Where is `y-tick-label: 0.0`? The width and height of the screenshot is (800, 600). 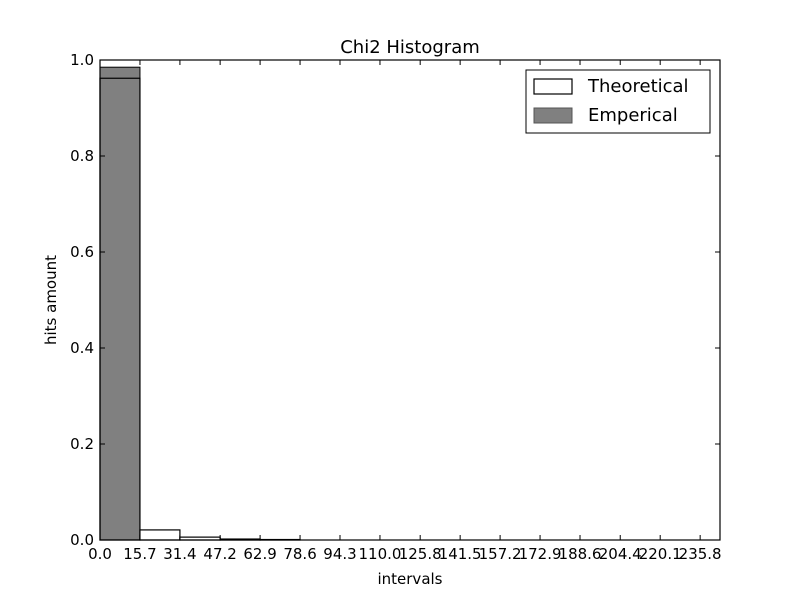 y-tick-label: 0.0 is located at coordinates (82, 540).